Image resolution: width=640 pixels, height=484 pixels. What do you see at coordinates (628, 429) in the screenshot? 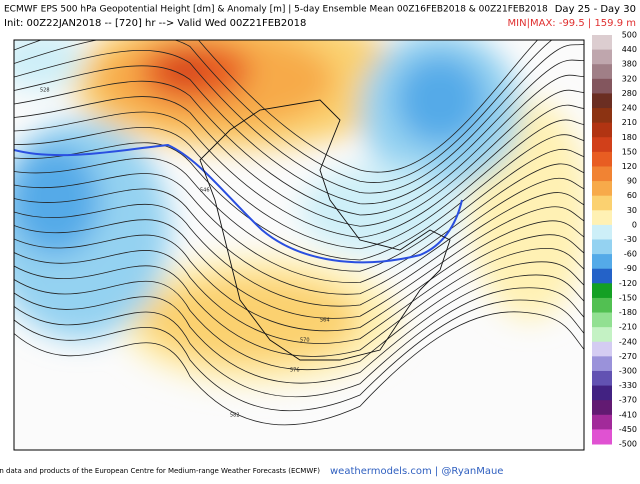
I see `colorbar-label: -450` at bounding box center [628, 429].